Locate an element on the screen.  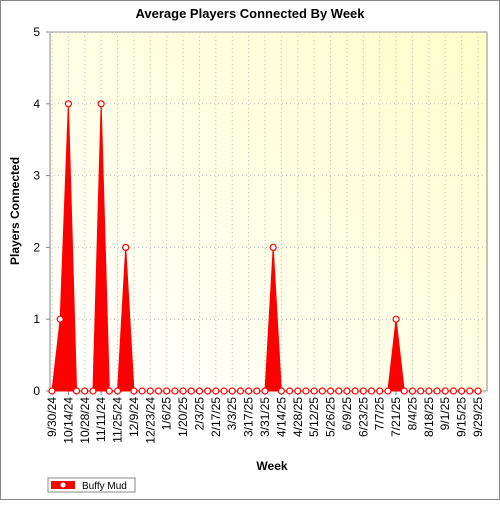
x-tick-label: 3/3/25 is located at coordinates (232, 414).